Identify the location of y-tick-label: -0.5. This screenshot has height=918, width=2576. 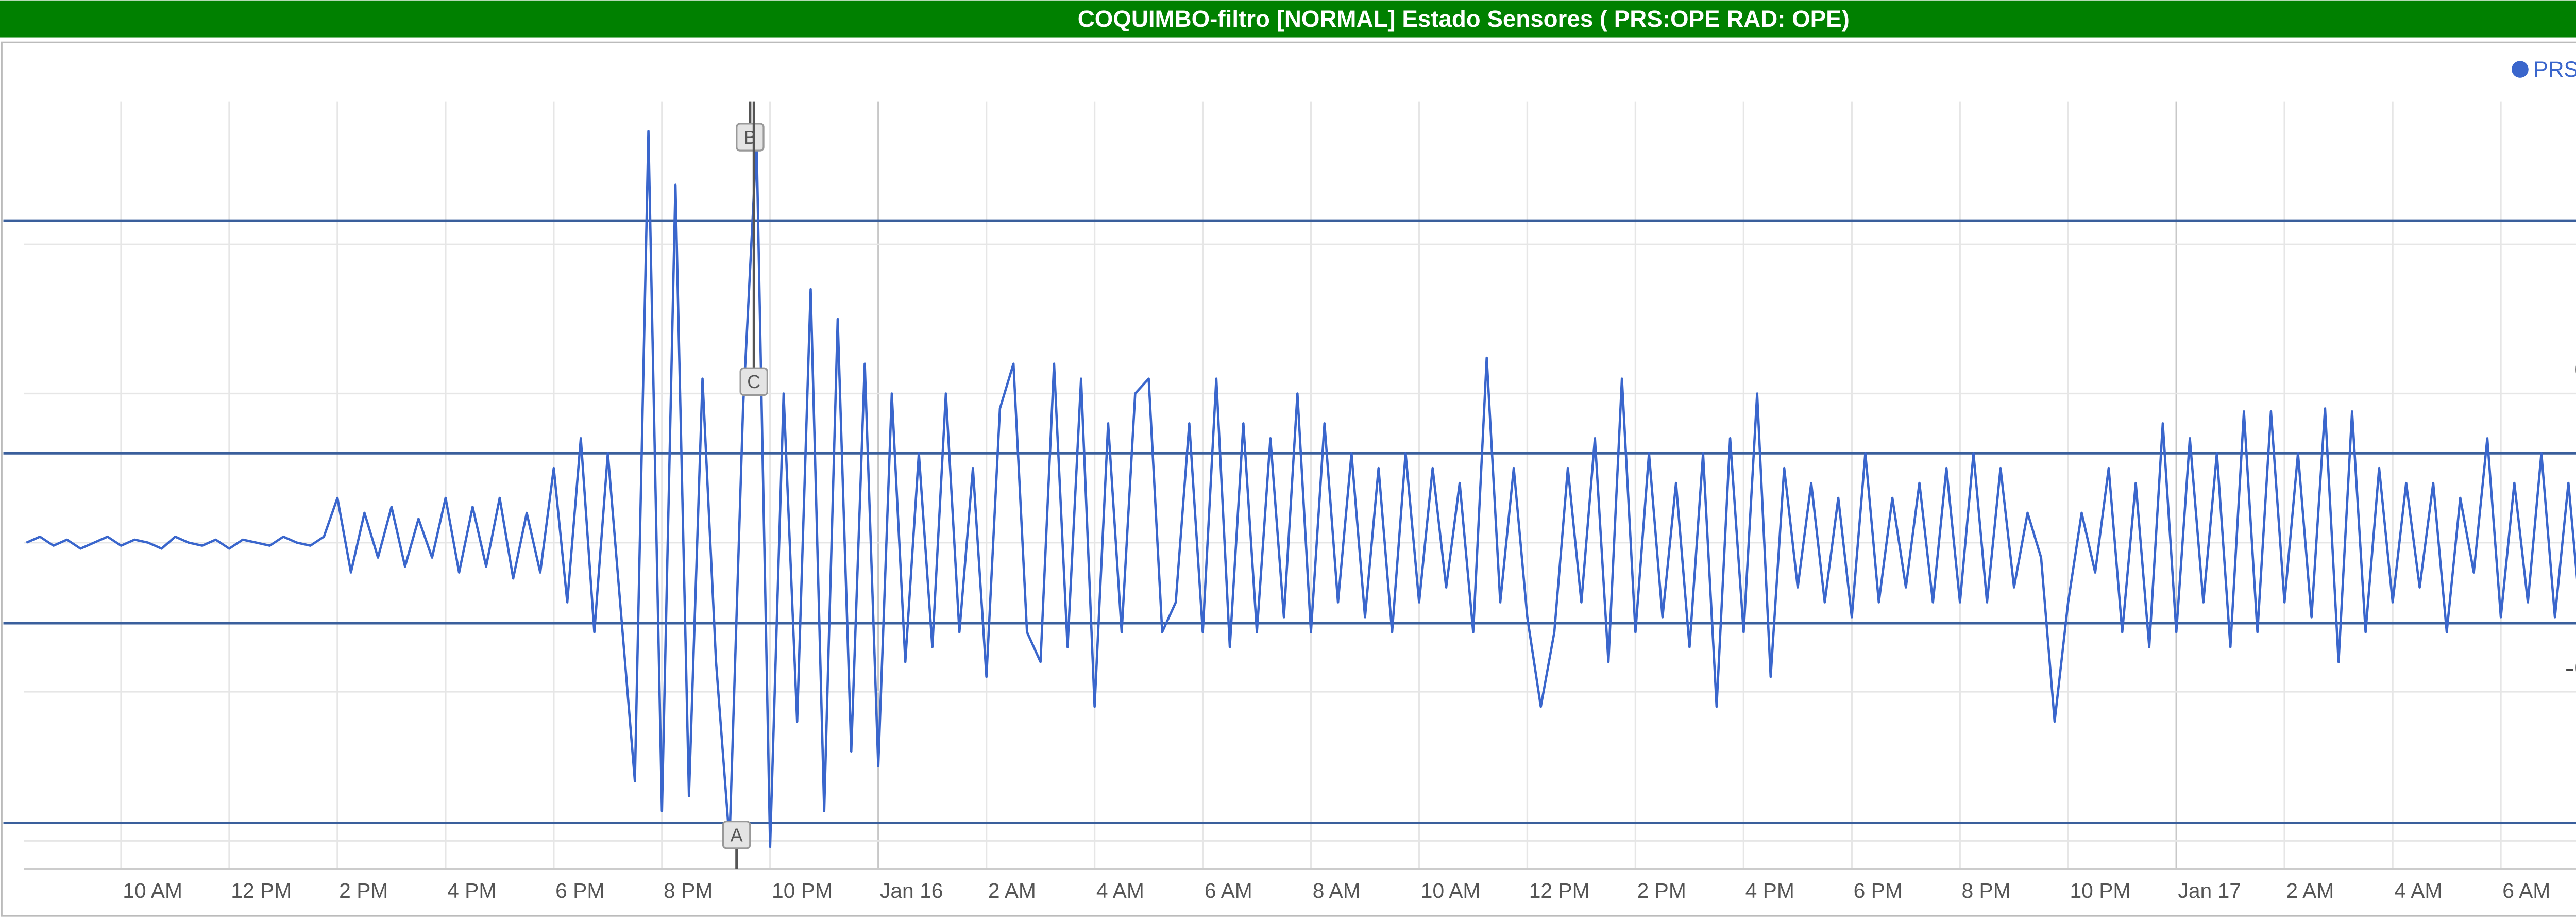
(2570, 667).